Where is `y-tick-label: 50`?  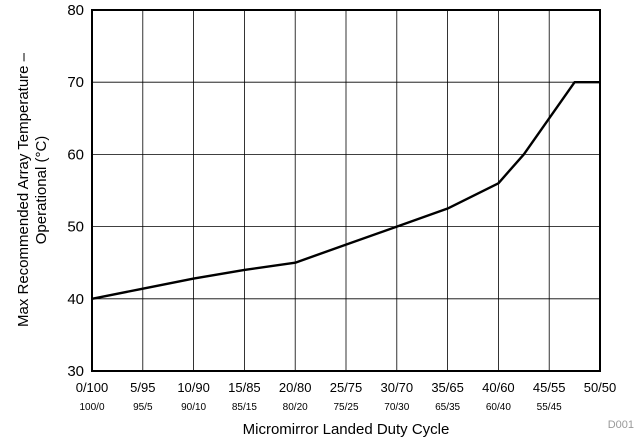 y-tick-label: 50 is located at coordinates (75, 227).